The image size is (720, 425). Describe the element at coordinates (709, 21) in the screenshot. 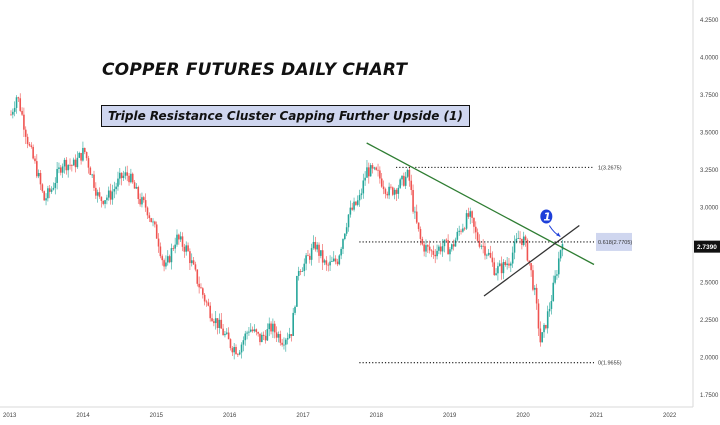

I see `y-tick-label: 4.2500` at that location.